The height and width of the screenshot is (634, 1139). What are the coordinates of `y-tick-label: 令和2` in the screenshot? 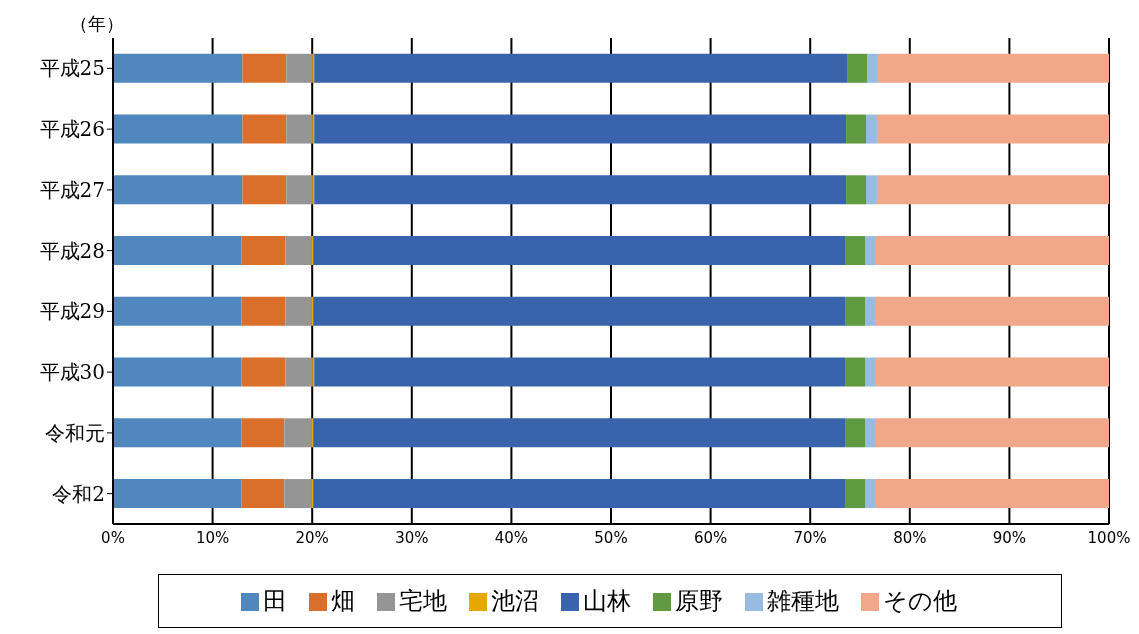 It's located at (78, 493).